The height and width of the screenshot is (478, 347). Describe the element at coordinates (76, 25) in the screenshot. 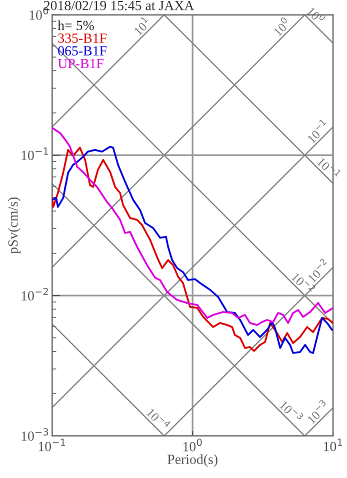

I see `legend-title: h= 5%` at that location.